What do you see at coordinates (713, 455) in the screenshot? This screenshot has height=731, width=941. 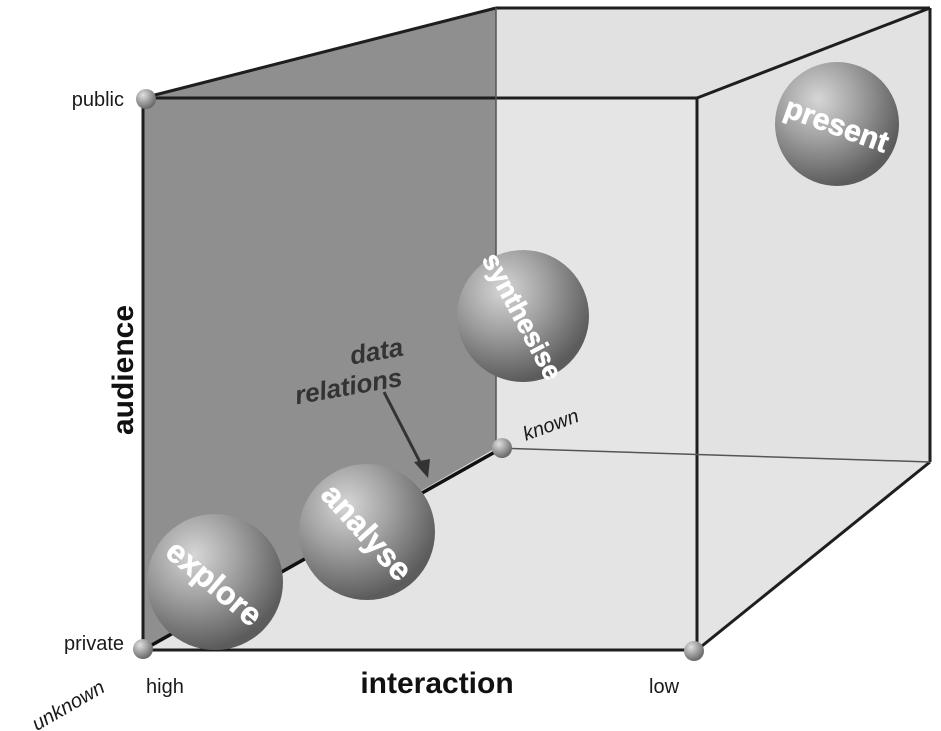 I see `cube-edge-back-bottom` at bounding box center [713, 455].